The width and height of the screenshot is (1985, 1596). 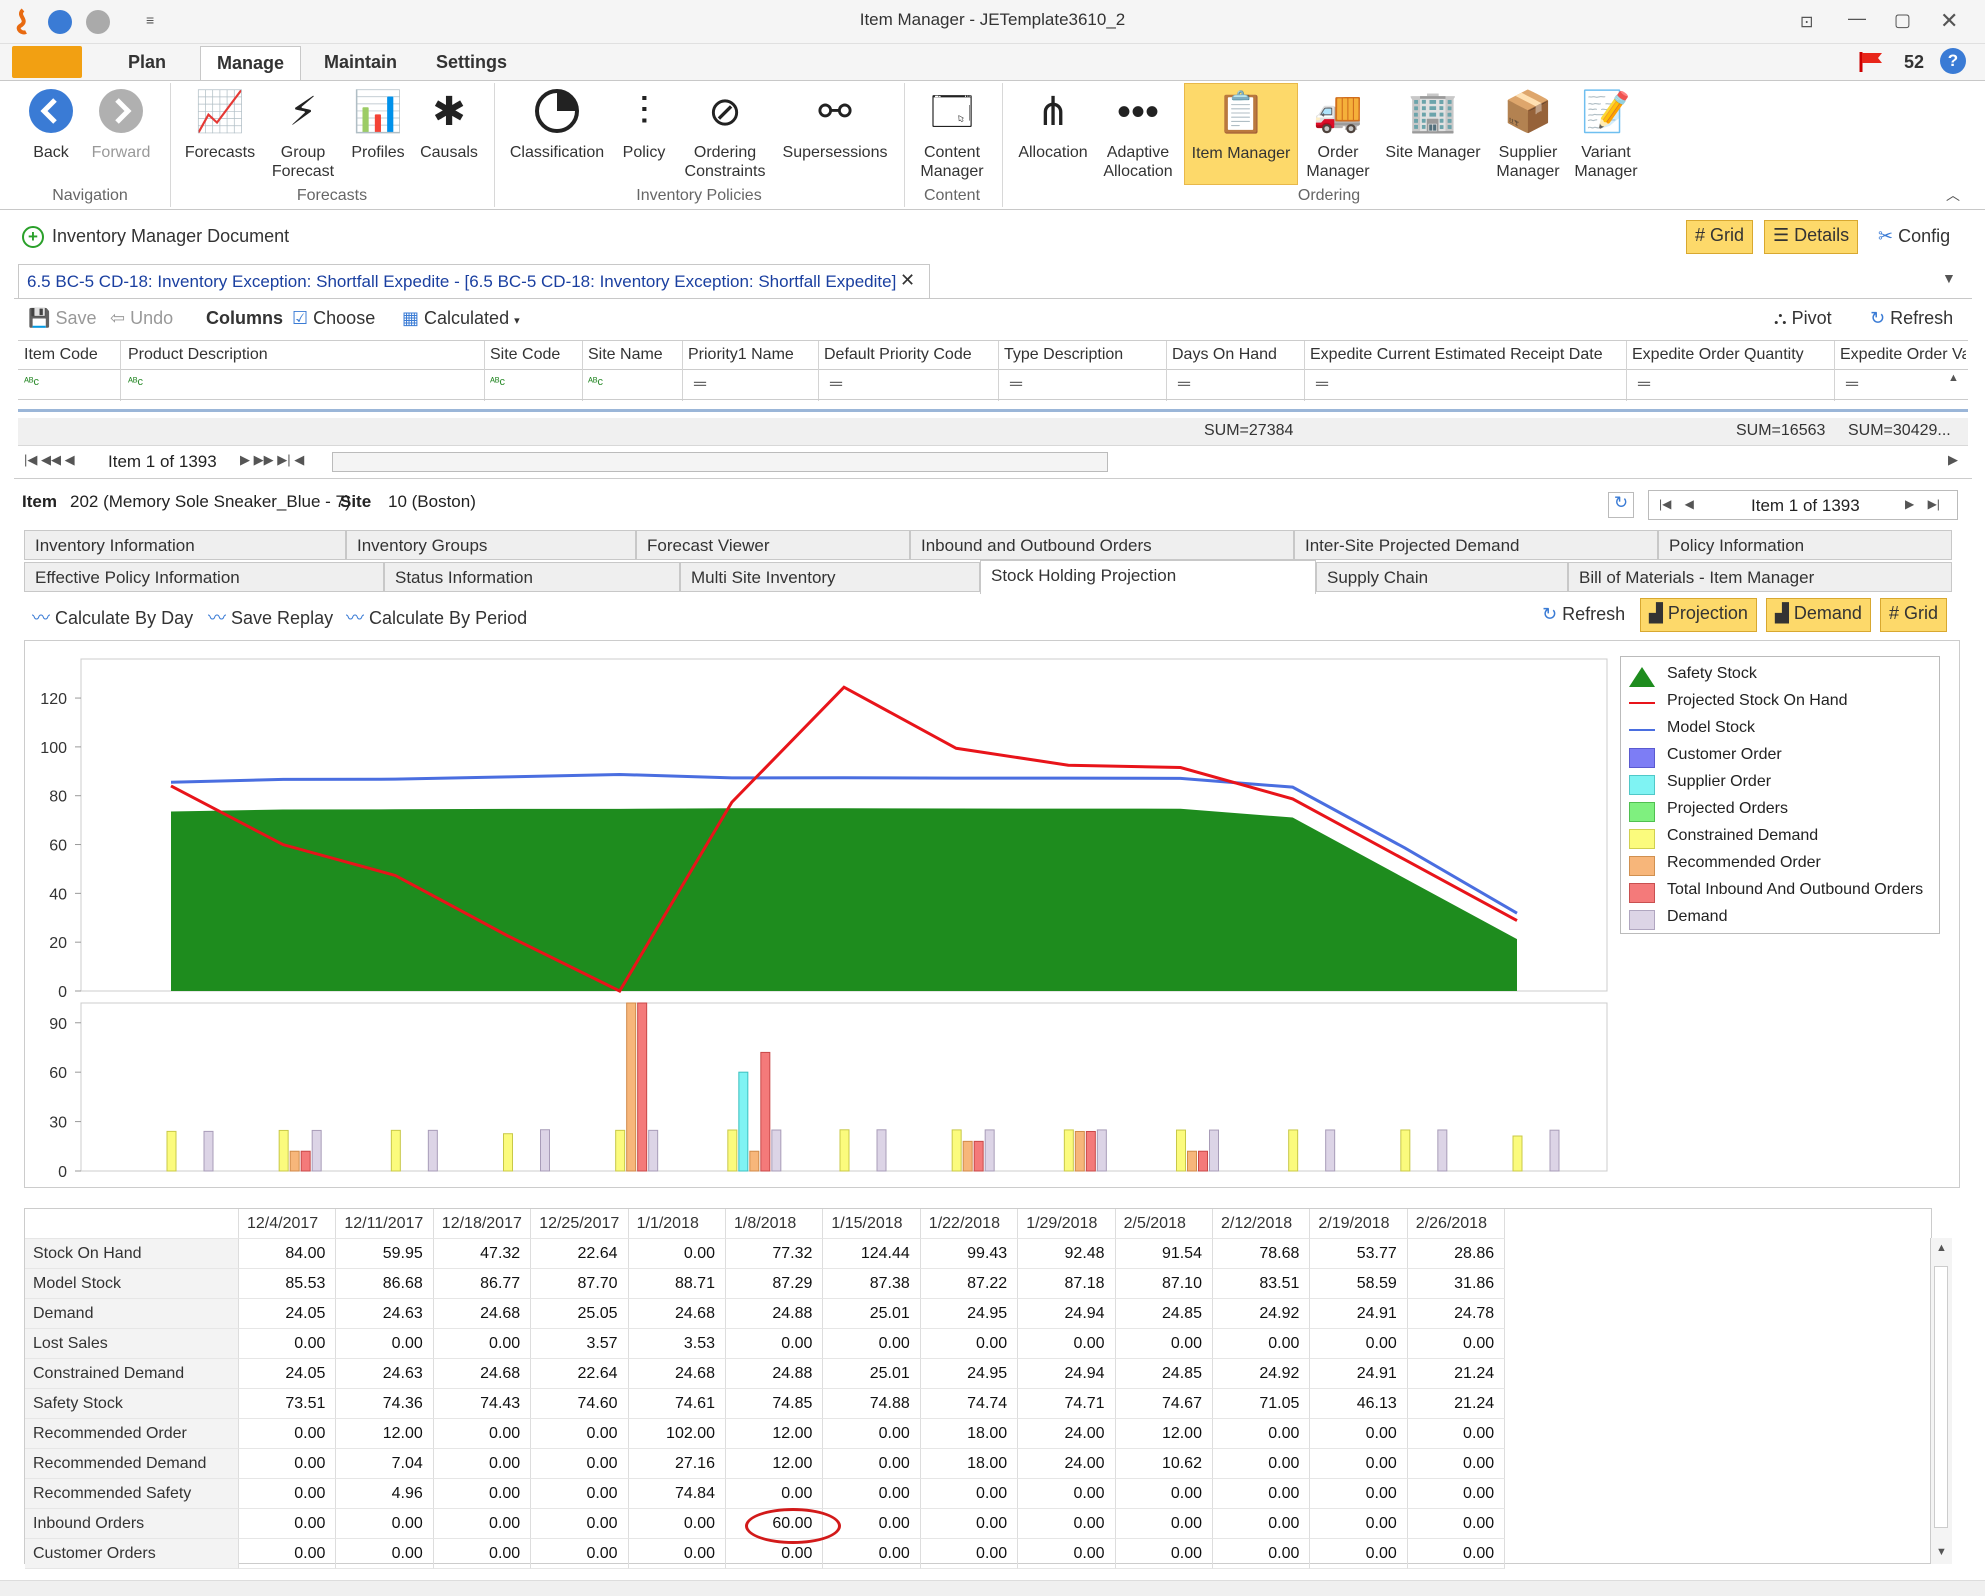 What do you see at coordinates (969, 1254) in the screenshot?
I see `table-cell: 99.43` at bounding box center [969, 1254].